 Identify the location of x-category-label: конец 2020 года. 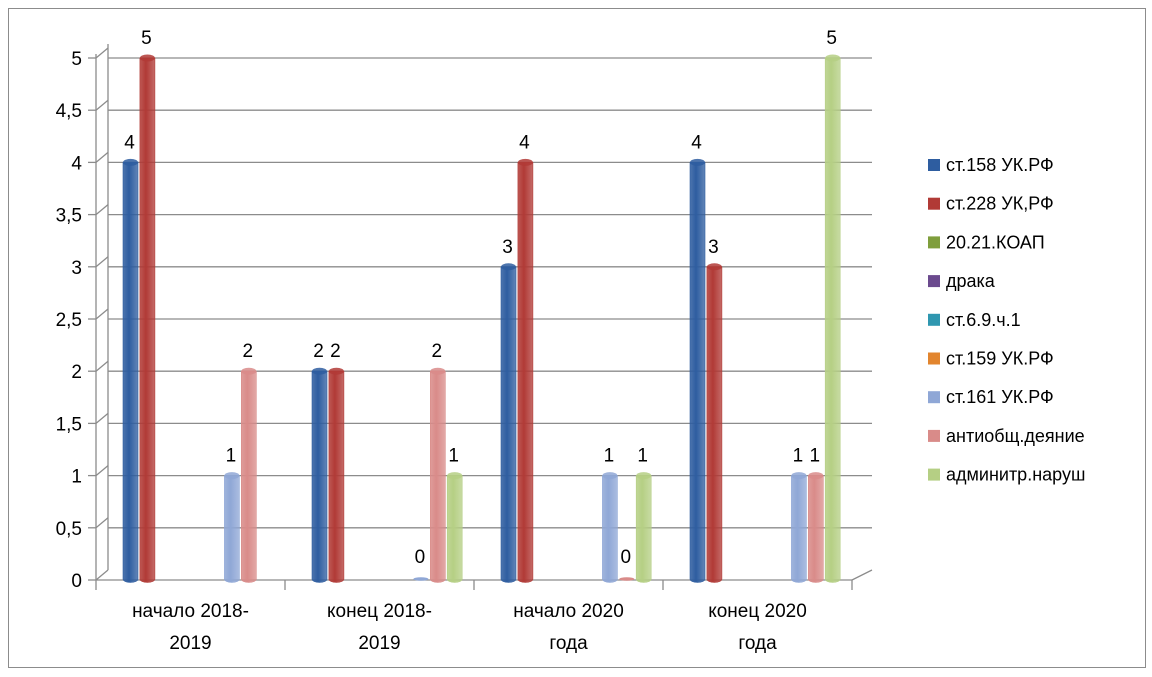
(757, 627).